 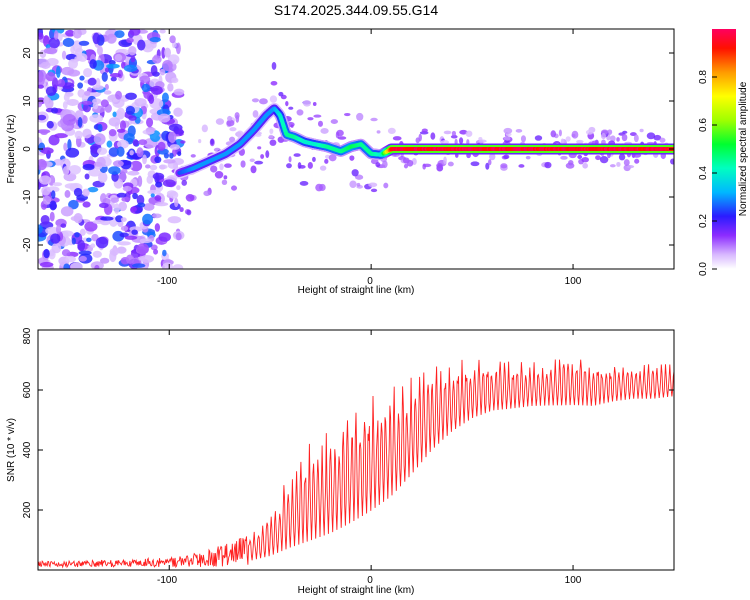 What do you see at coordinates (27, 509) in the screenshot?
I see `snr-ytick-label: 200` at bounding box center [27, 509].